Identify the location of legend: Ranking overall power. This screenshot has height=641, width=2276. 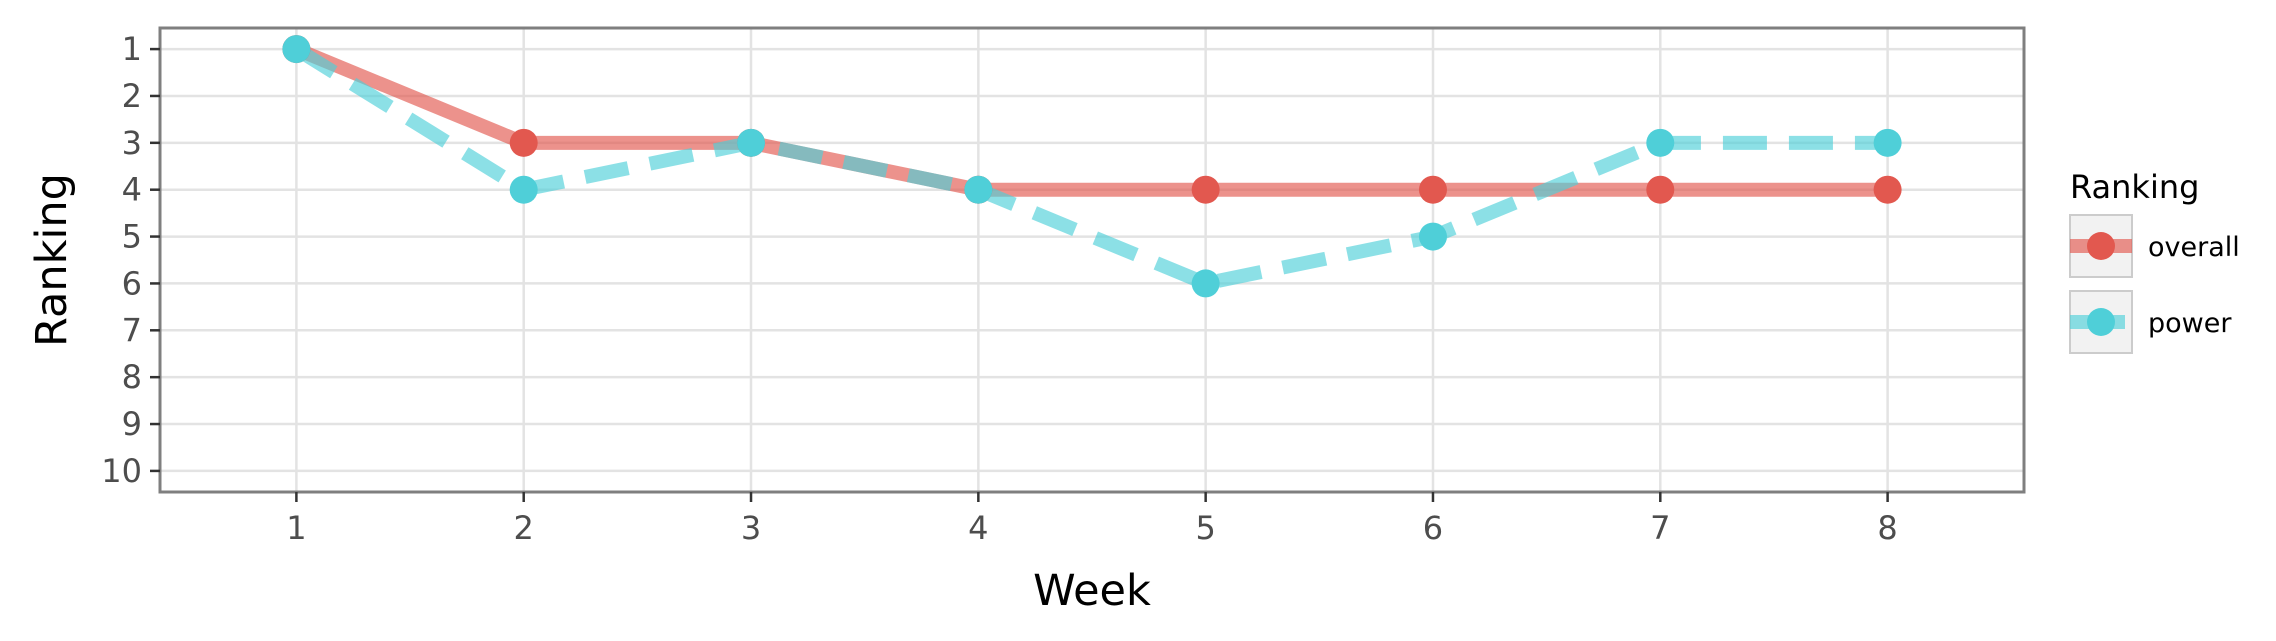
(2154, 261).